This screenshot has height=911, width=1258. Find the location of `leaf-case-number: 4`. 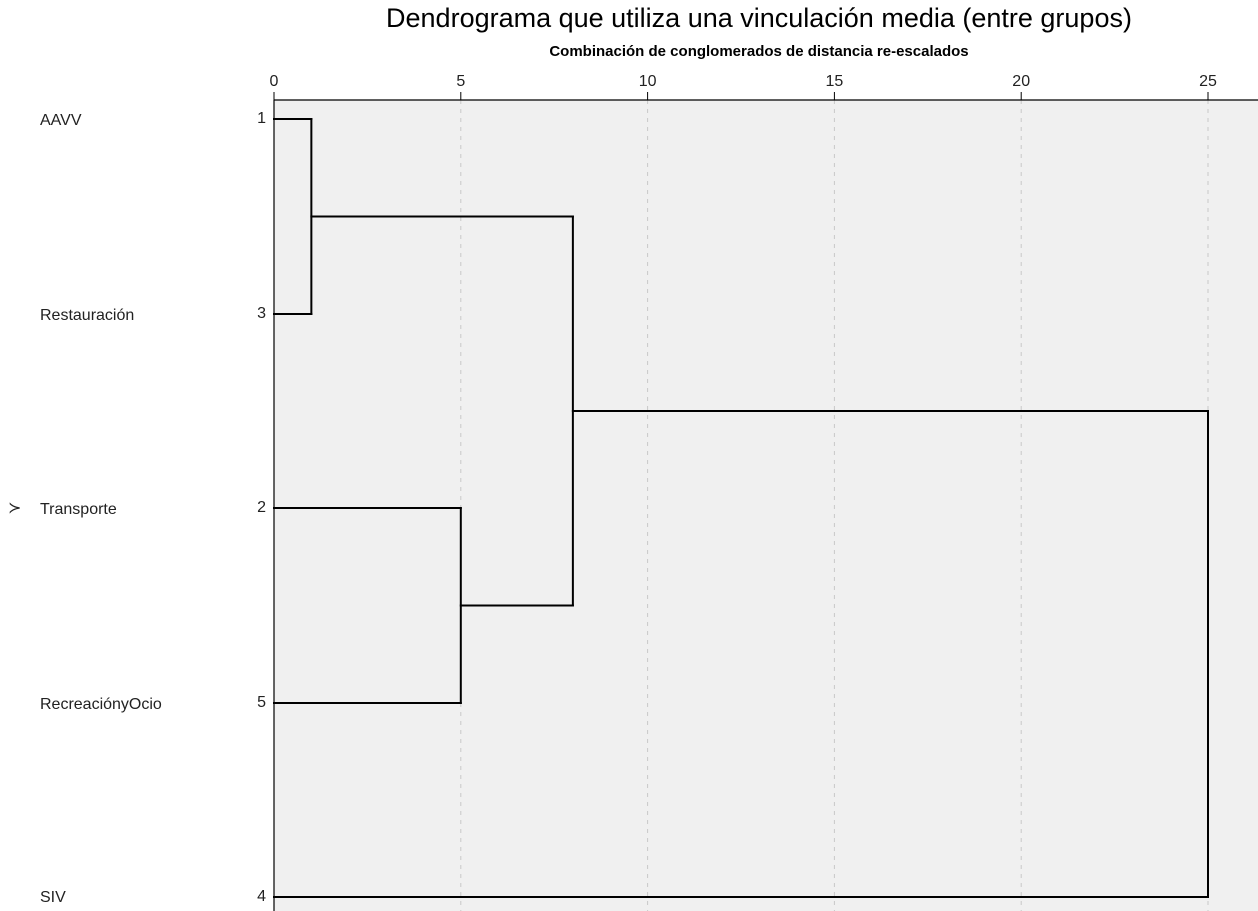

leaf-case-number: 4 is located at coordinates (261, 896).